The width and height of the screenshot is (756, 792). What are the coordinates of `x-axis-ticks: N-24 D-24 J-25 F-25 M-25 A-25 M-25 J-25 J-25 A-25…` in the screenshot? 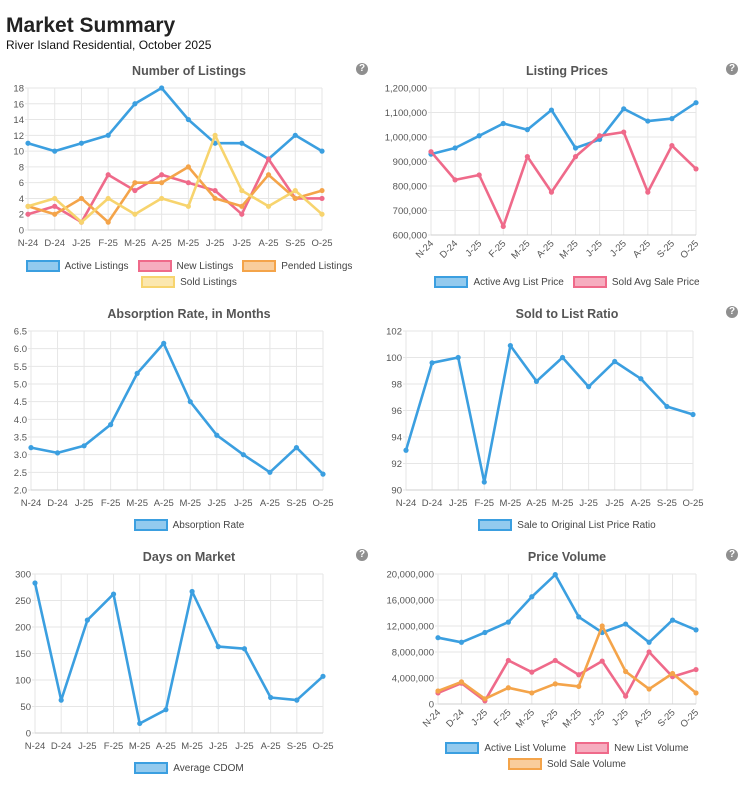 It's located at (550, 503).